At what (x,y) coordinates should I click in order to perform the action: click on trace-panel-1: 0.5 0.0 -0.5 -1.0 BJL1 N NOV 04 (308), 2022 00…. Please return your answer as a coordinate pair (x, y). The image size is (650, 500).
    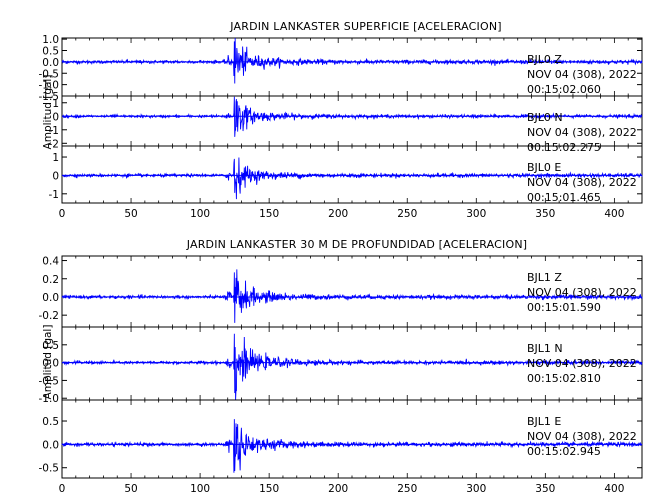
    Looking at the image, I should click on (341, 365).